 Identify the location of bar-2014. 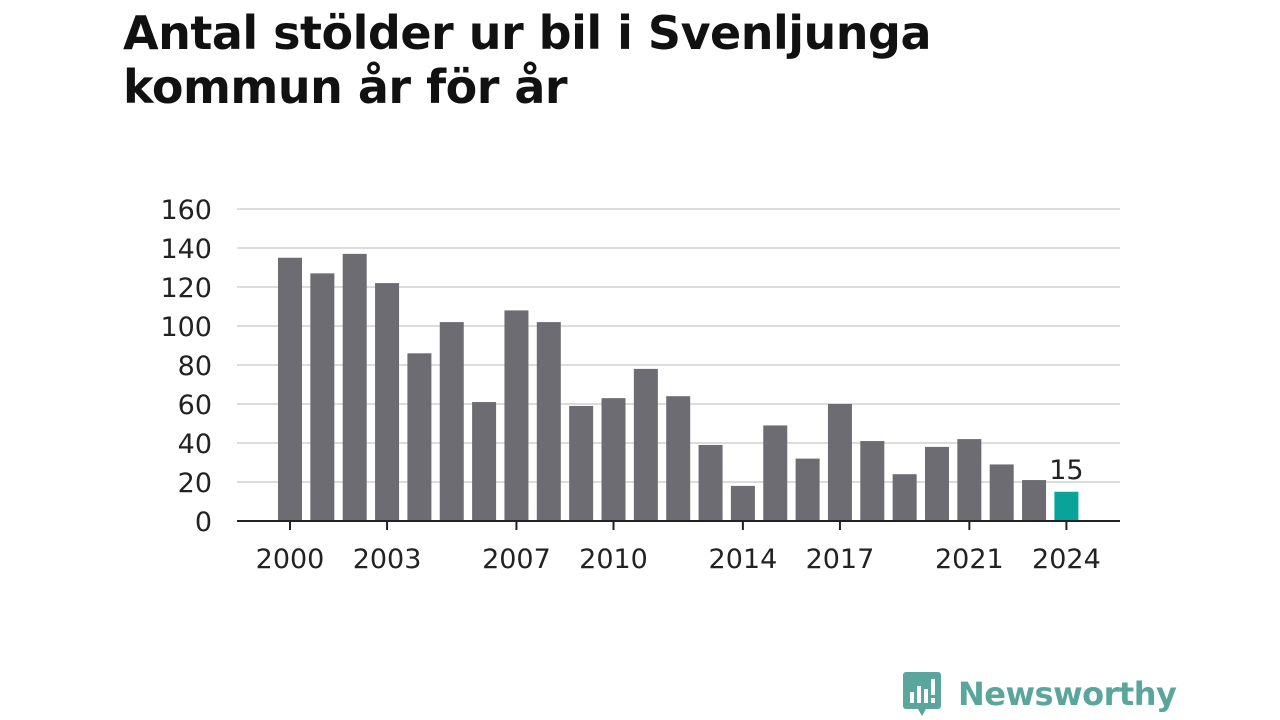
(742, 503).